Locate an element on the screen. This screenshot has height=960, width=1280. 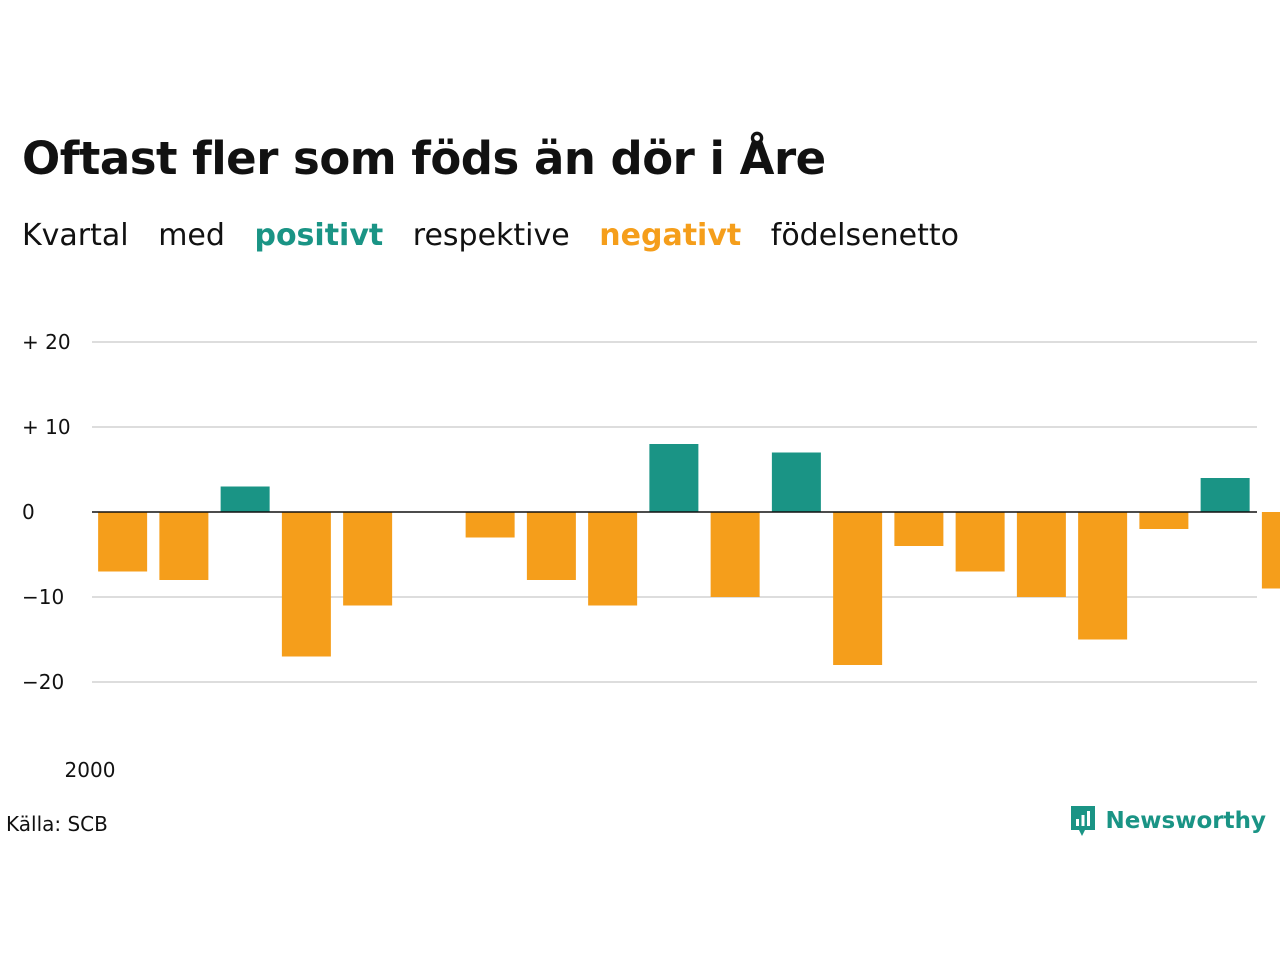
axis-labels: + 20+ 100−10−2020002005201020152020 is located at coordinates (69, 556).